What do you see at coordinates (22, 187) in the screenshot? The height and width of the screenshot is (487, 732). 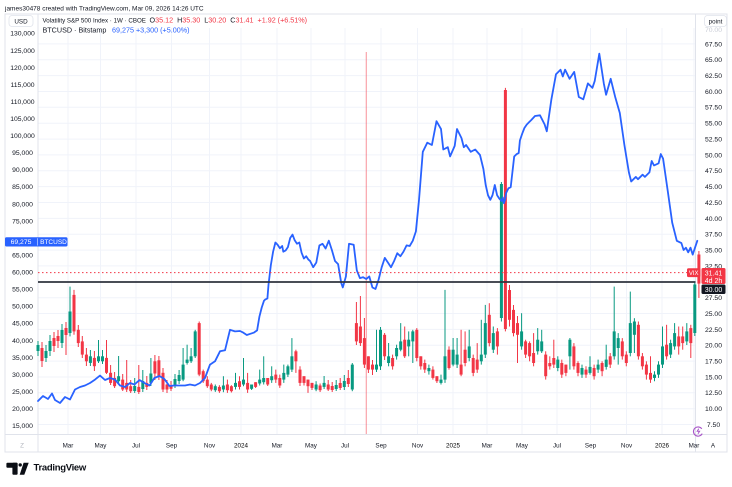 I see `svg-text: 85,000` at bounding box center [22, 187].